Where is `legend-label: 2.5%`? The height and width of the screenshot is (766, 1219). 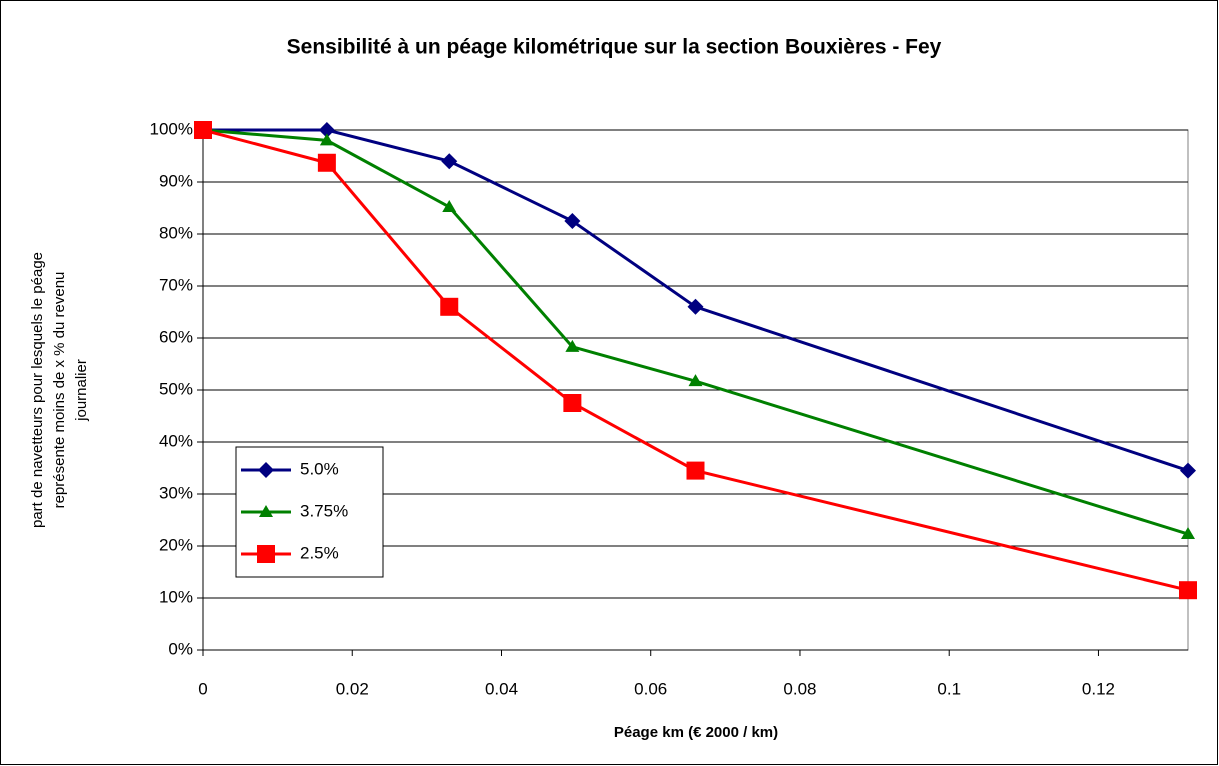 legend-label: 2.5% is located at coordinates (319, 552).